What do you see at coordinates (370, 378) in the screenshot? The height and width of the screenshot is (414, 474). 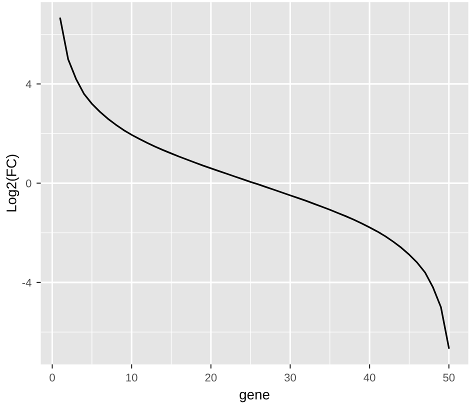 I see `x-tick-label: 40` at bounding box center [370, 378].